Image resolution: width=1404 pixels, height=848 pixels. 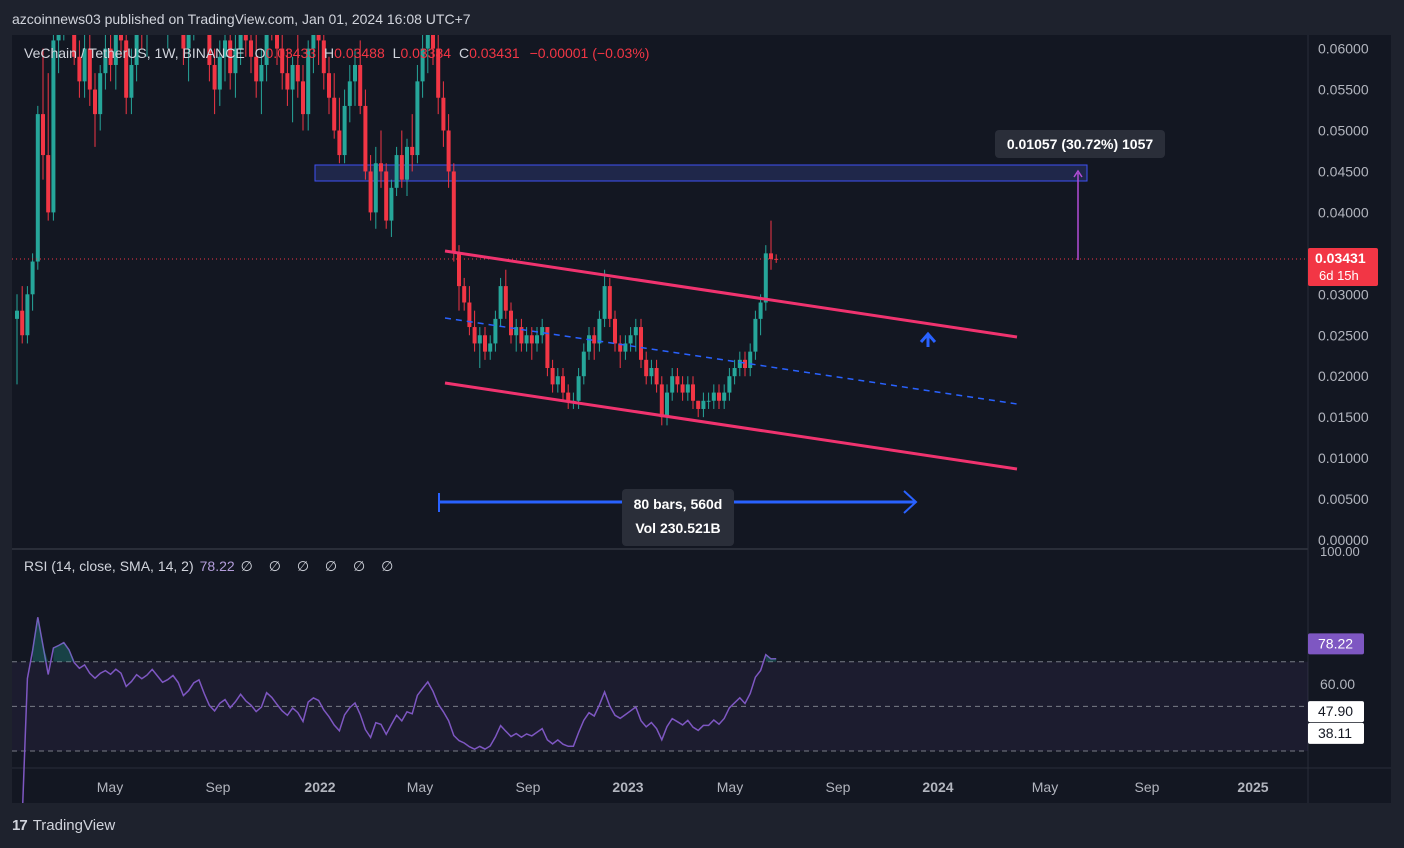 What do you see at coordinates (701, 173) in the screenshot?
I see `resistance-zone` at bounding box center [701, 173].